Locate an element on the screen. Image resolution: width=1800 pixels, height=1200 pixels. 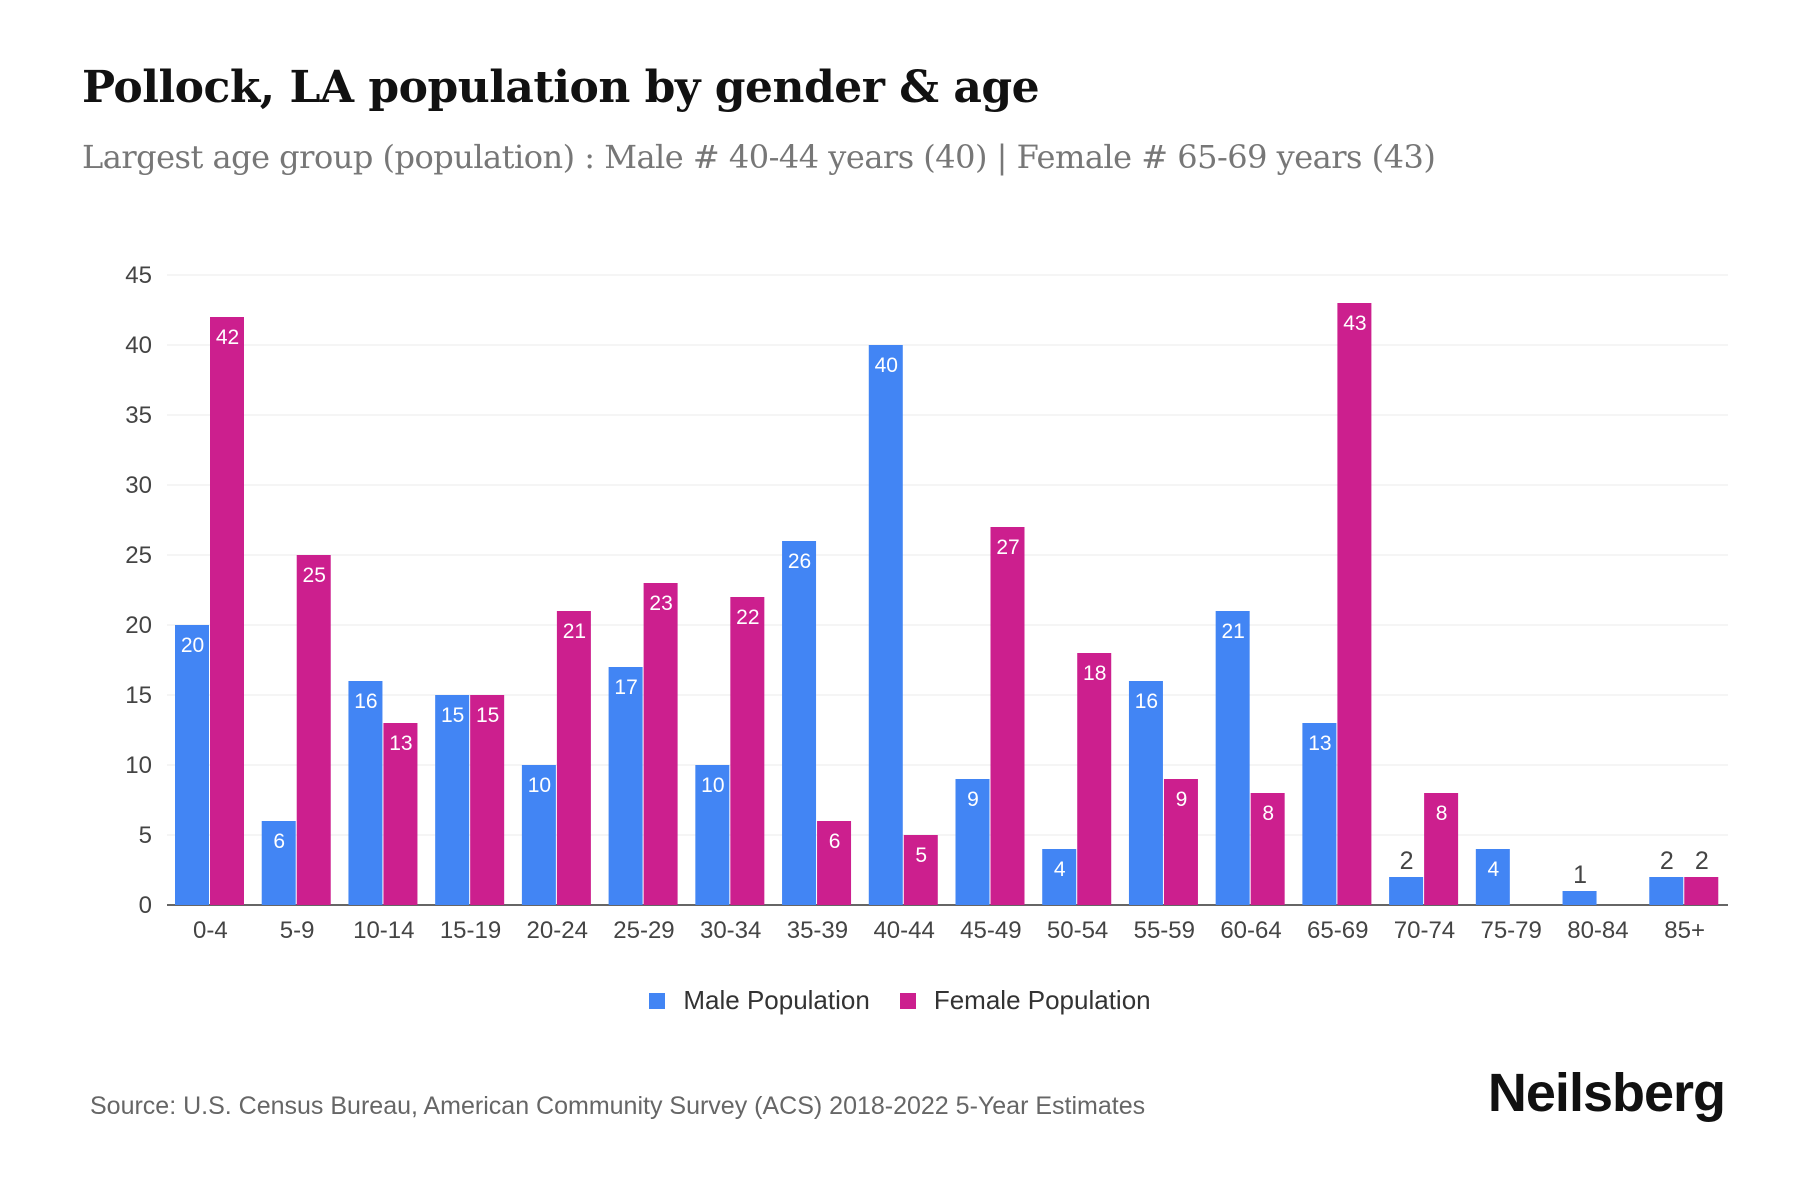
y-tick-label: 25 is located at coordinates (138, 555).